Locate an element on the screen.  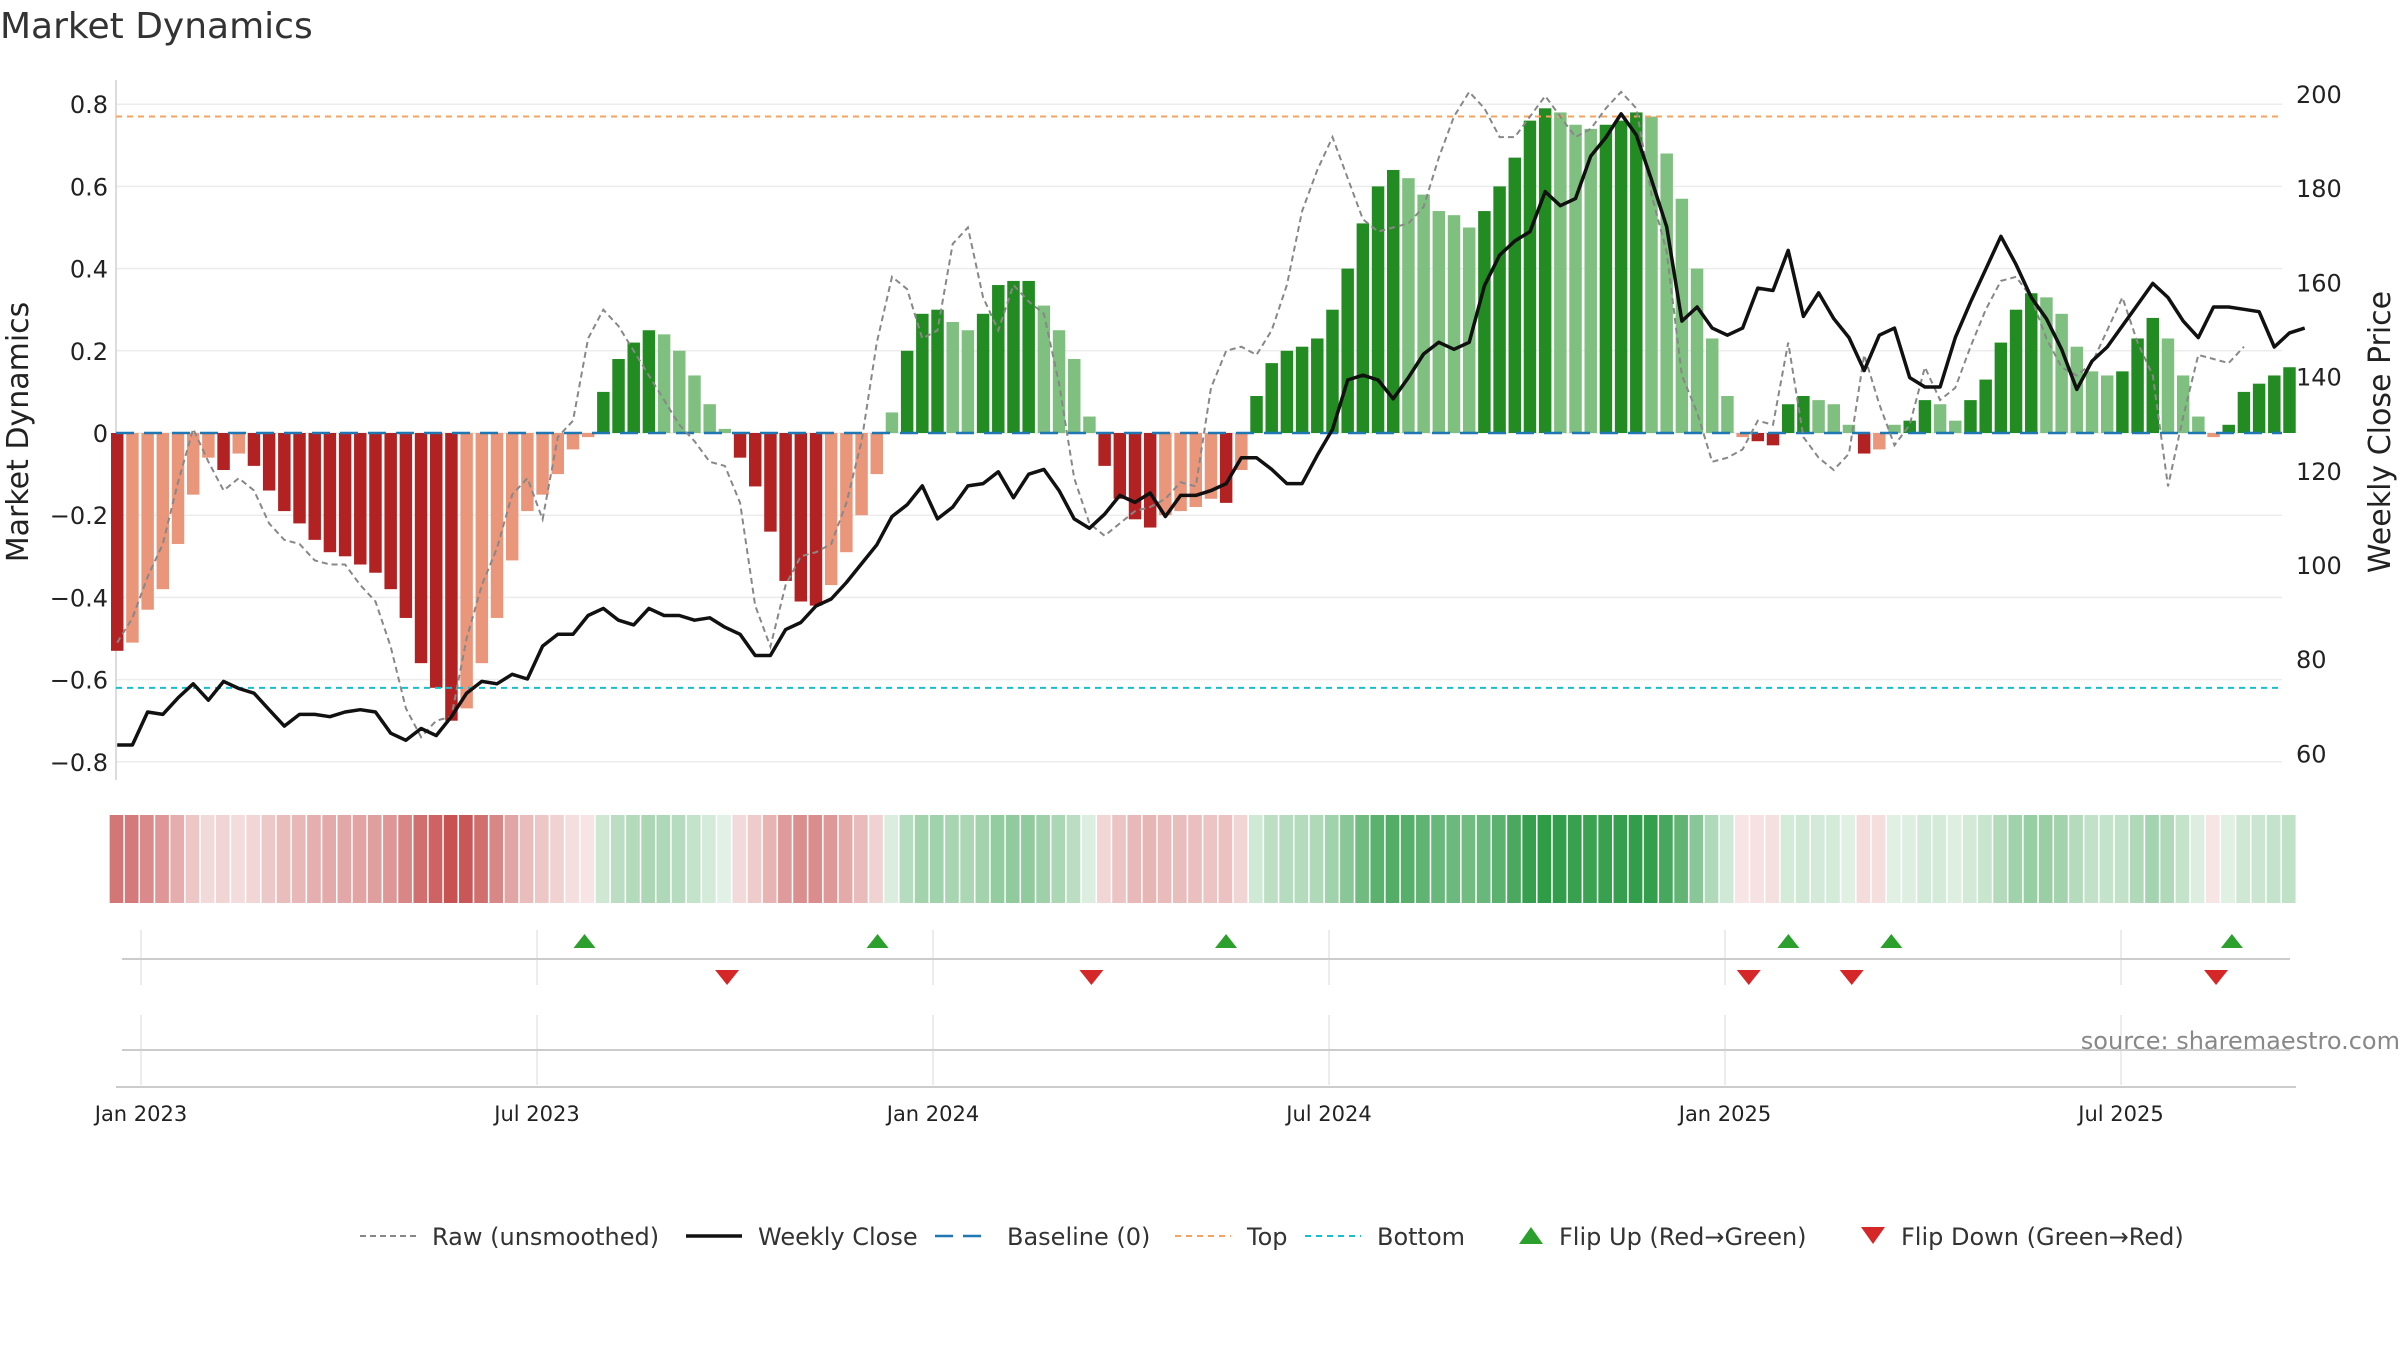
legend-label-raw: Raw (unsmoothed) is located at coordinates (545, 1237).